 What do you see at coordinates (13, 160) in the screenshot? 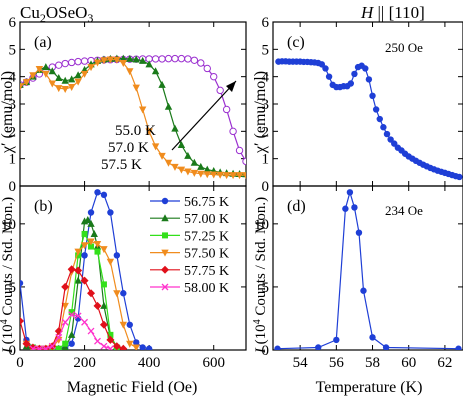
I see `ytick-label-a-1: 1` at bounding box center [13, 160].